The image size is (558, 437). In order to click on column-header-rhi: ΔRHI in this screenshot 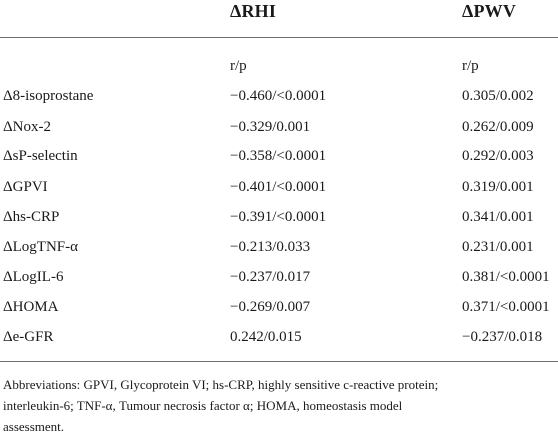, I will do `click(253, 11)`.